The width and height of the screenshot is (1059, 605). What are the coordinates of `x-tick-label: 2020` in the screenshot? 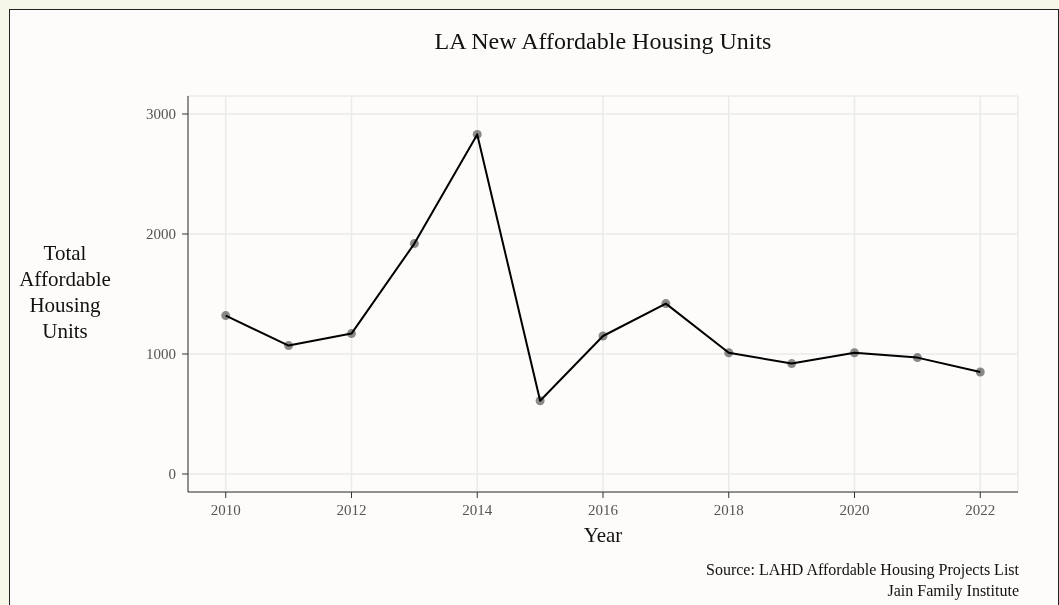 It's located at (854, 509).